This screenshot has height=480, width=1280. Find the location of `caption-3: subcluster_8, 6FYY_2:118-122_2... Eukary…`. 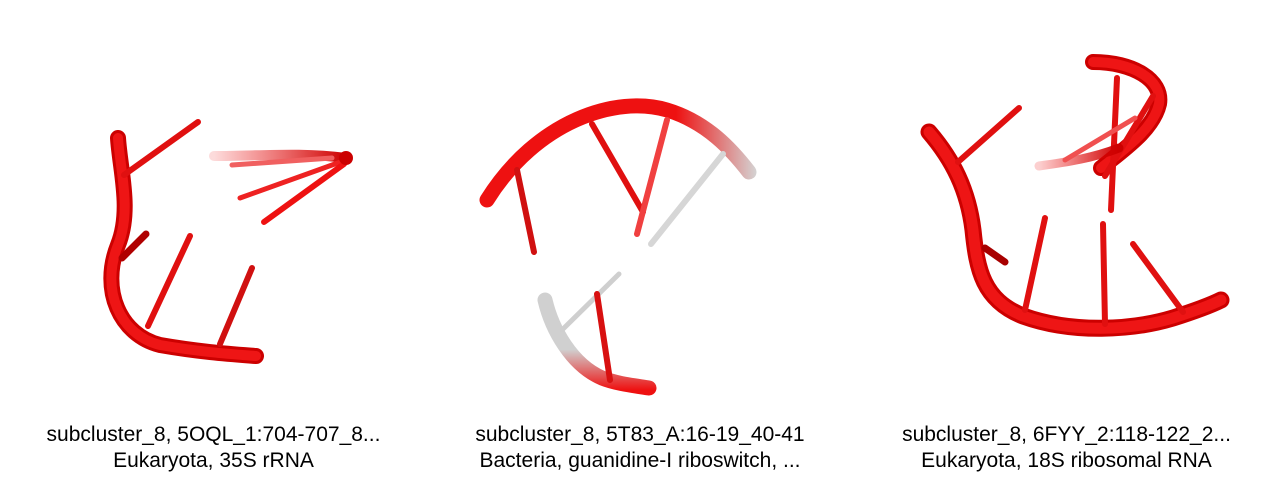

caption-3: subcluster_8, 6FYY_2:118-122_2... Eukary… is located at coordinates (1066, 448).